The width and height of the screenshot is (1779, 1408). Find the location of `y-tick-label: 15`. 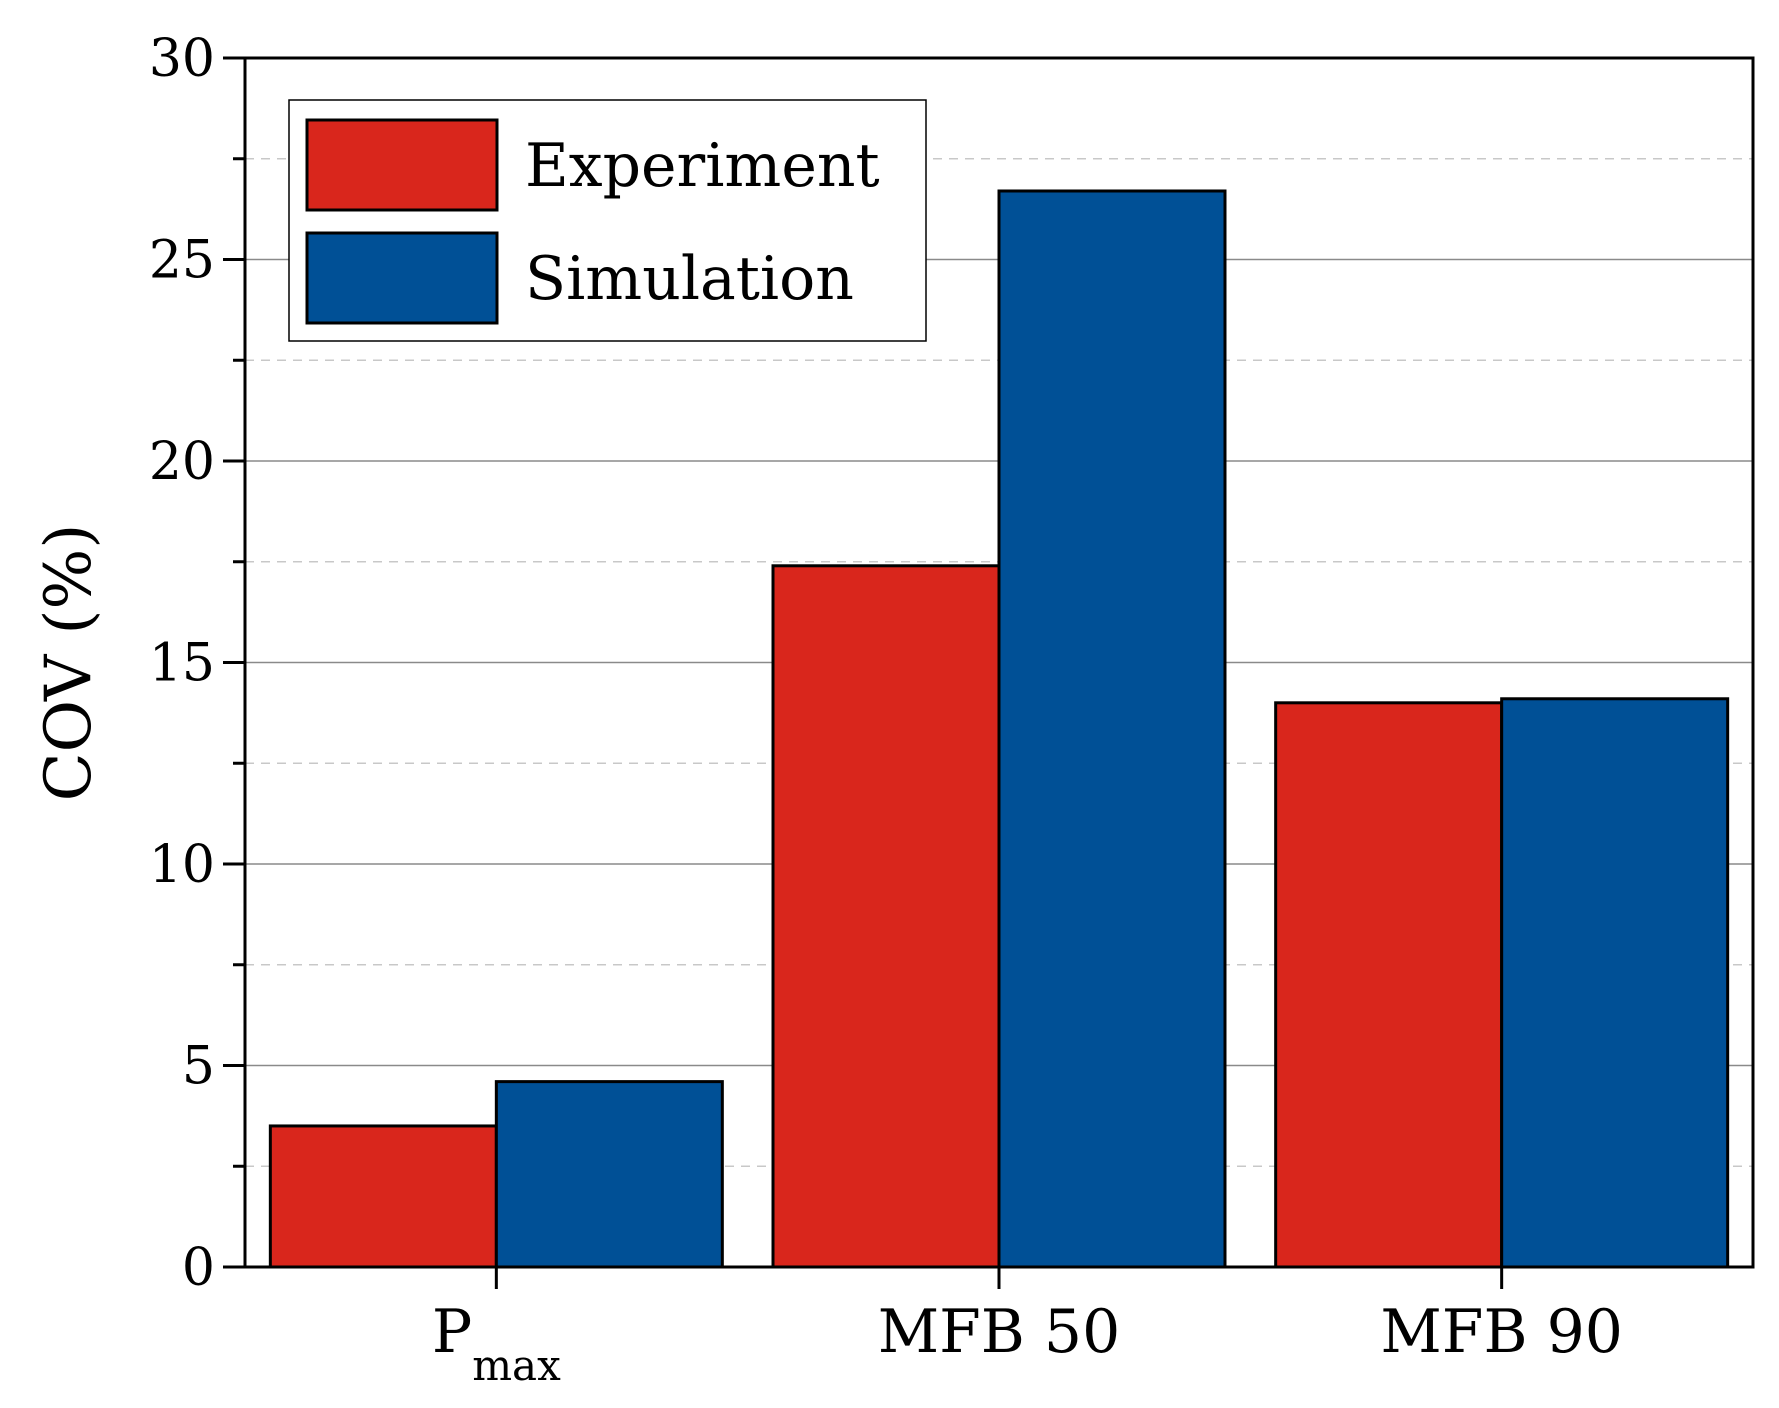

y-tick-label: 15 is located at coordinates (182, 664).